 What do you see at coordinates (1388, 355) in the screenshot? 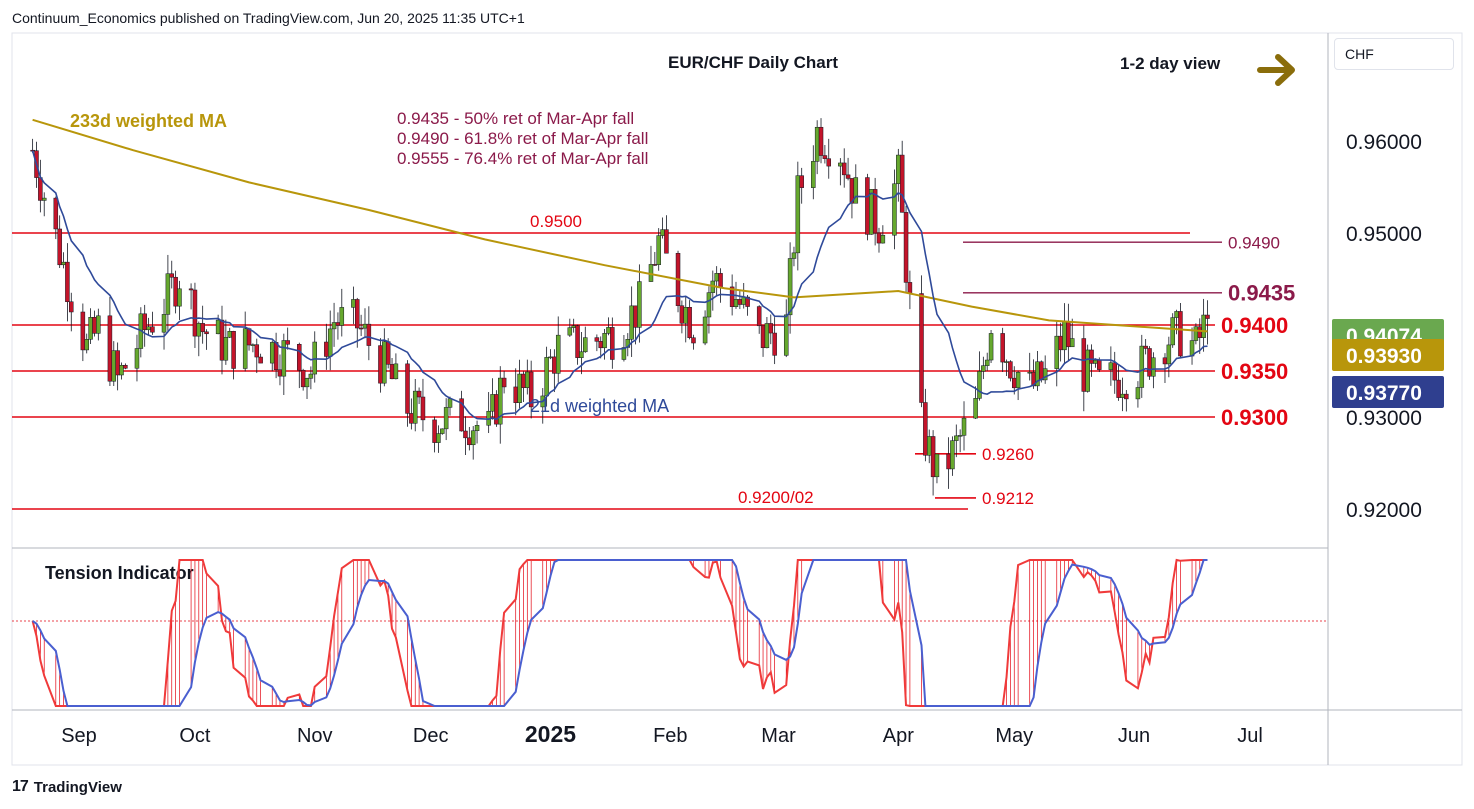
I see `price-badge: 0.93930` at bounding box center [1388, 355].